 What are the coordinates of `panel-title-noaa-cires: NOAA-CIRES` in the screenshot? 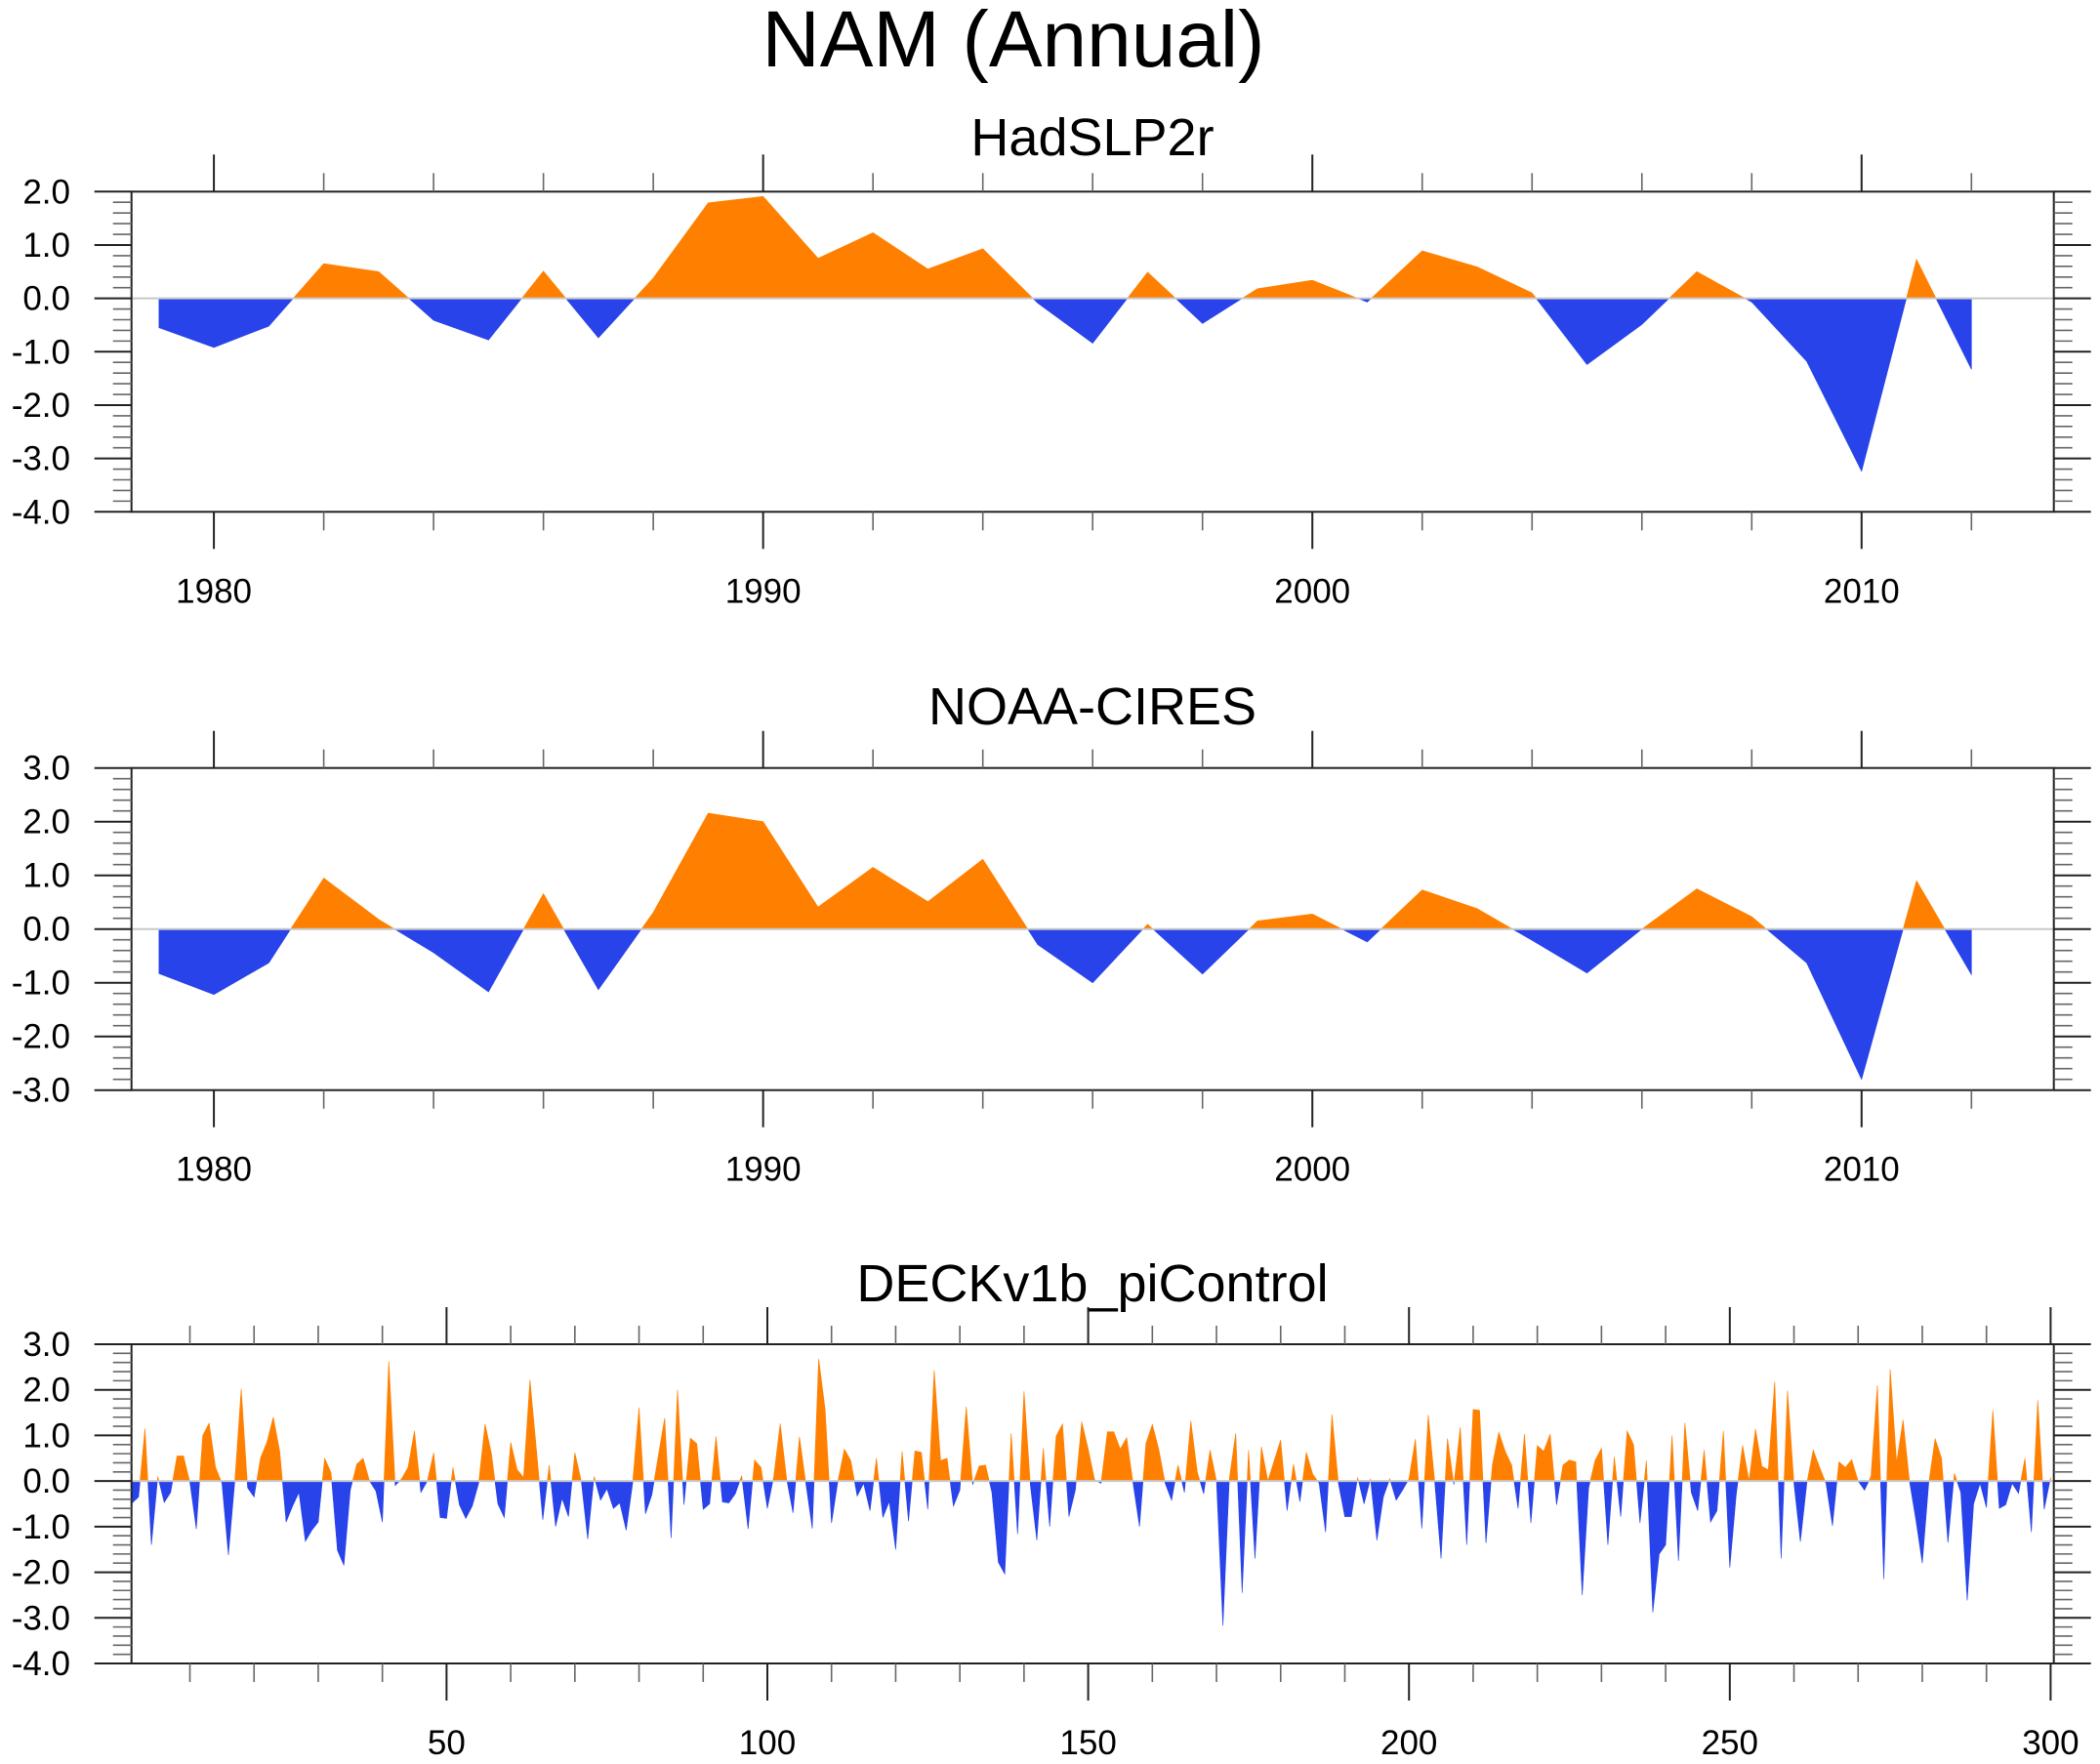 It's located at (1092, 706).